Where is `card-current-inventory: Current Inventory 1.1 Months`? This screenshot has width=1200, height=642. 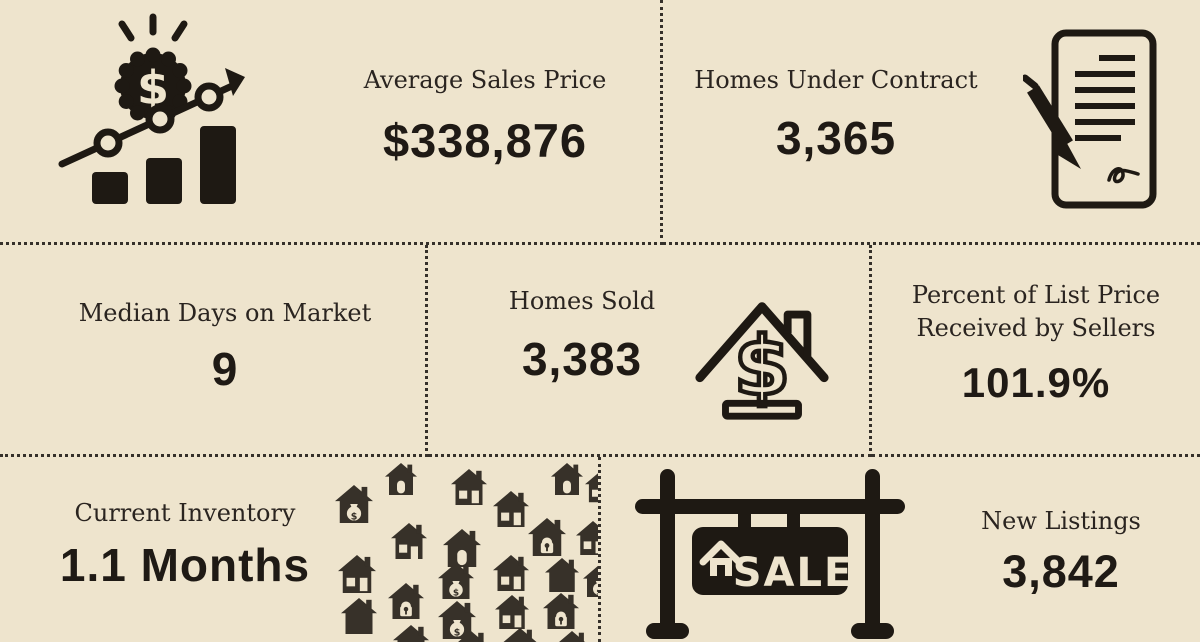 card-current-inventory: Current Inventory 1.1 Months is located at coordinates (300, 549).